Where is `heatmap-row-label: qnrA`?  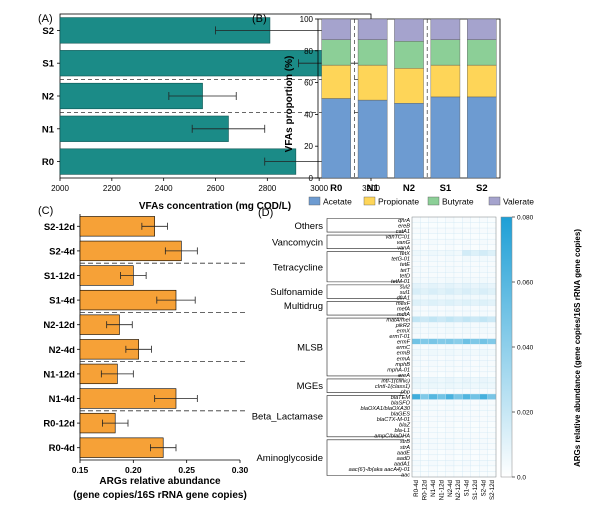
heatmap-row-label: qnrA is located at coordinates (404, 221).